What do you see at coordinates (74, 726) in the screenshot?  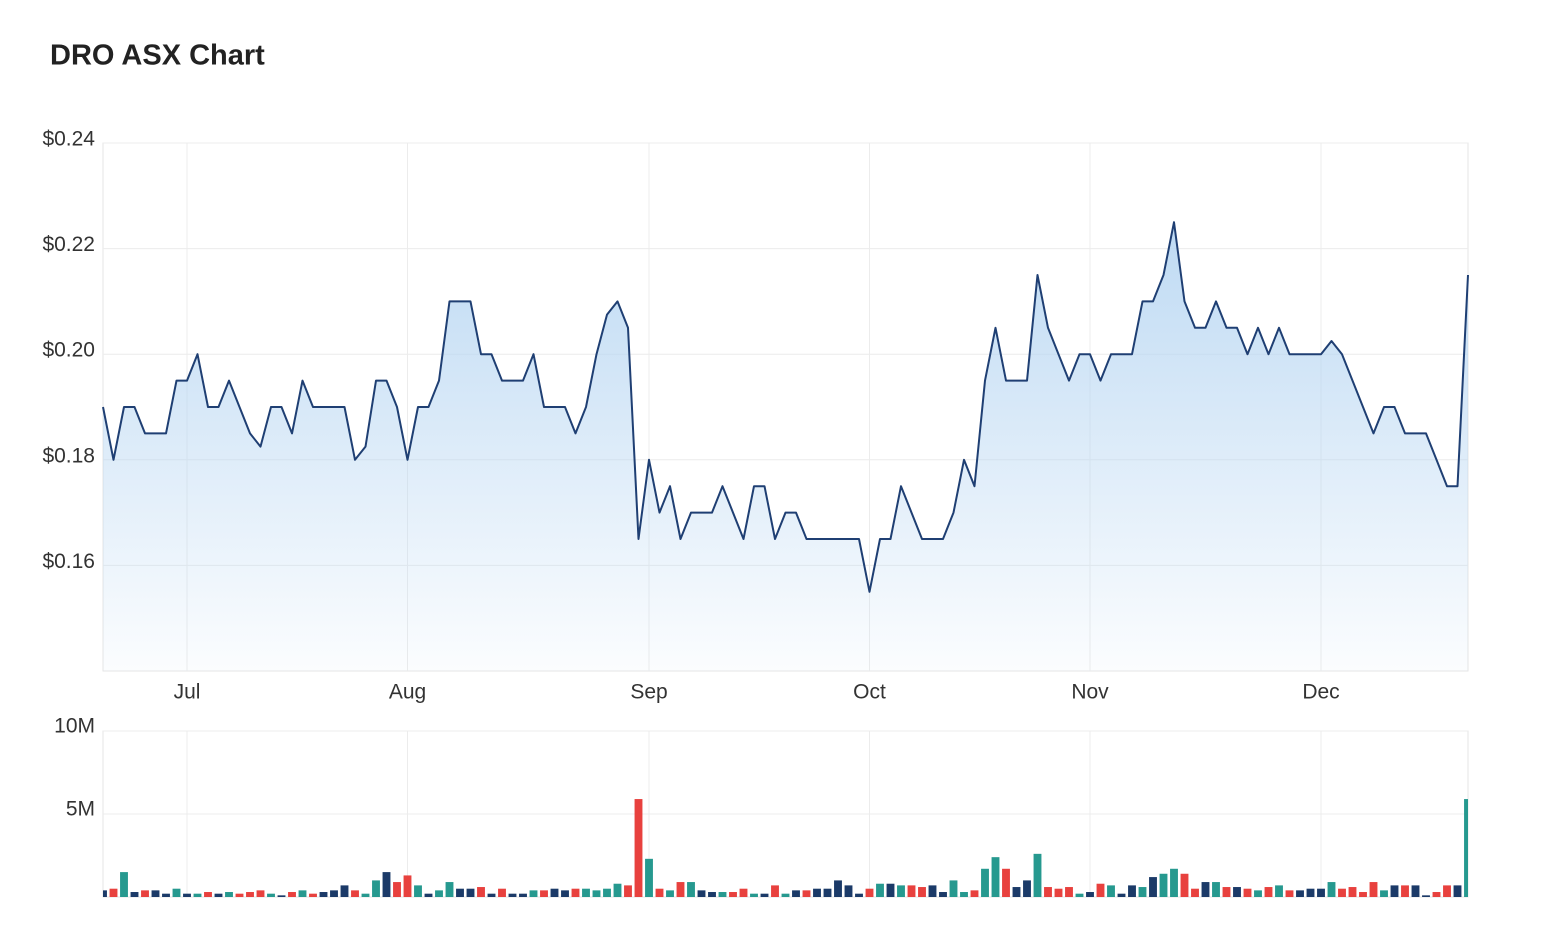 I see `y-tick-label: 10M` at bounding box center [74, 726].